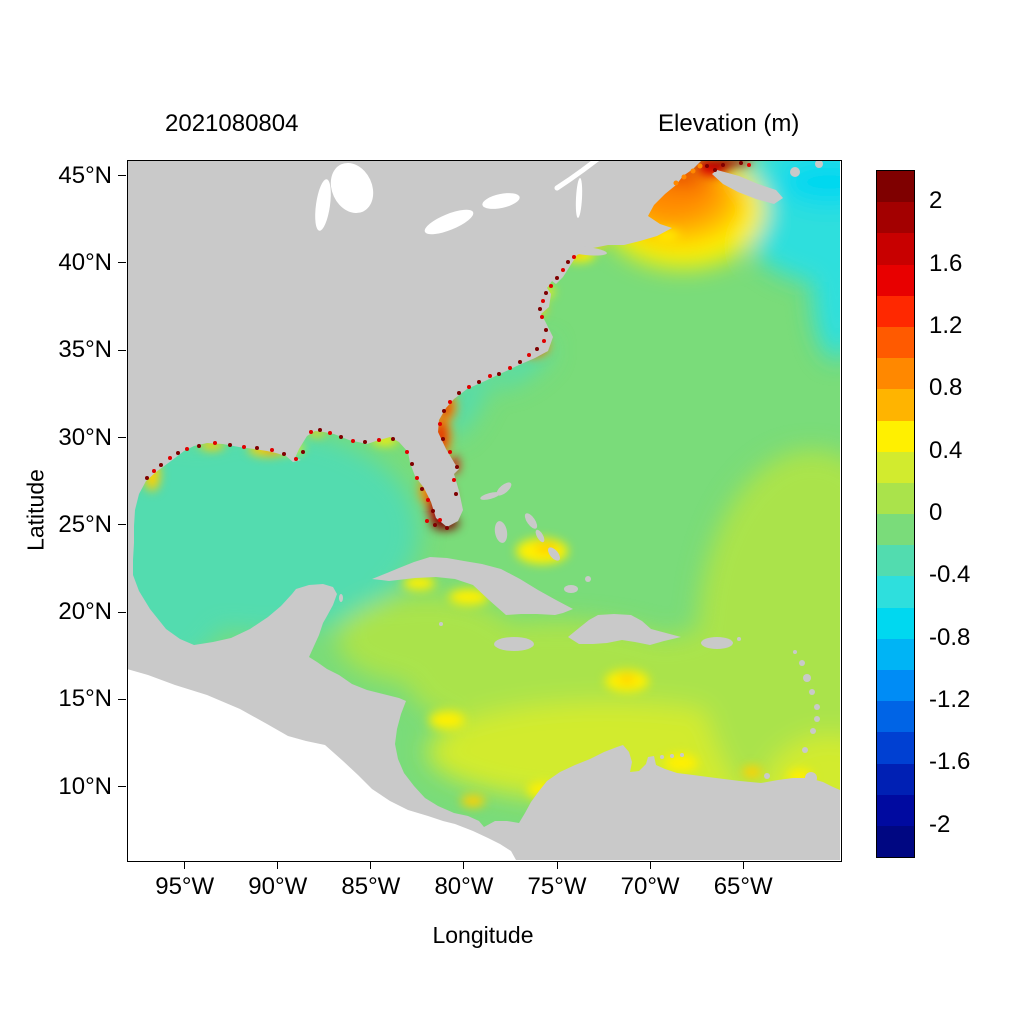  Describe the element at coordinates (85, 699) in the screenshot. I see `y-tick-label: 15°N` at that location.